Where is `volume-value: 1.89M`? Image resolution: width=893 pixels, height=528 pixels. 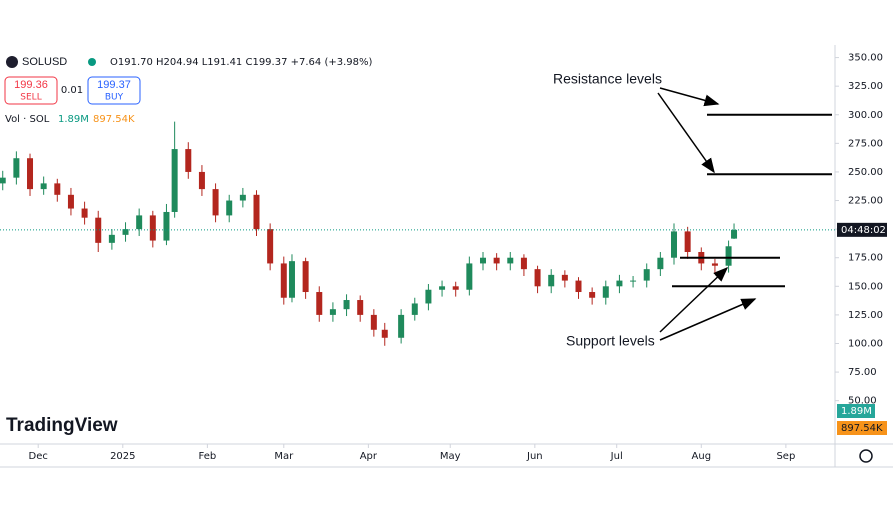
volume-value: 1.89M is located at coordinates (73, 119).